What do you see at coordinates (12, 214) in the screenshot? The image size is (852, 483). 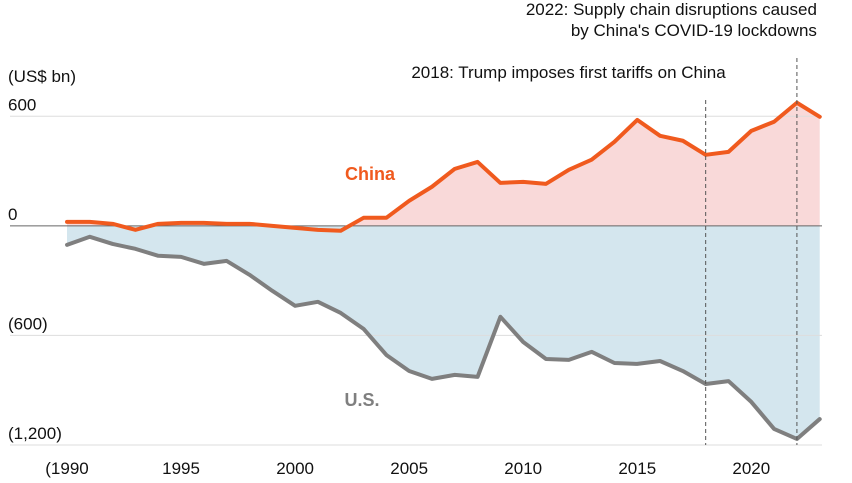 I see `y-tick-label: 0` at bounding box center [12, 214].